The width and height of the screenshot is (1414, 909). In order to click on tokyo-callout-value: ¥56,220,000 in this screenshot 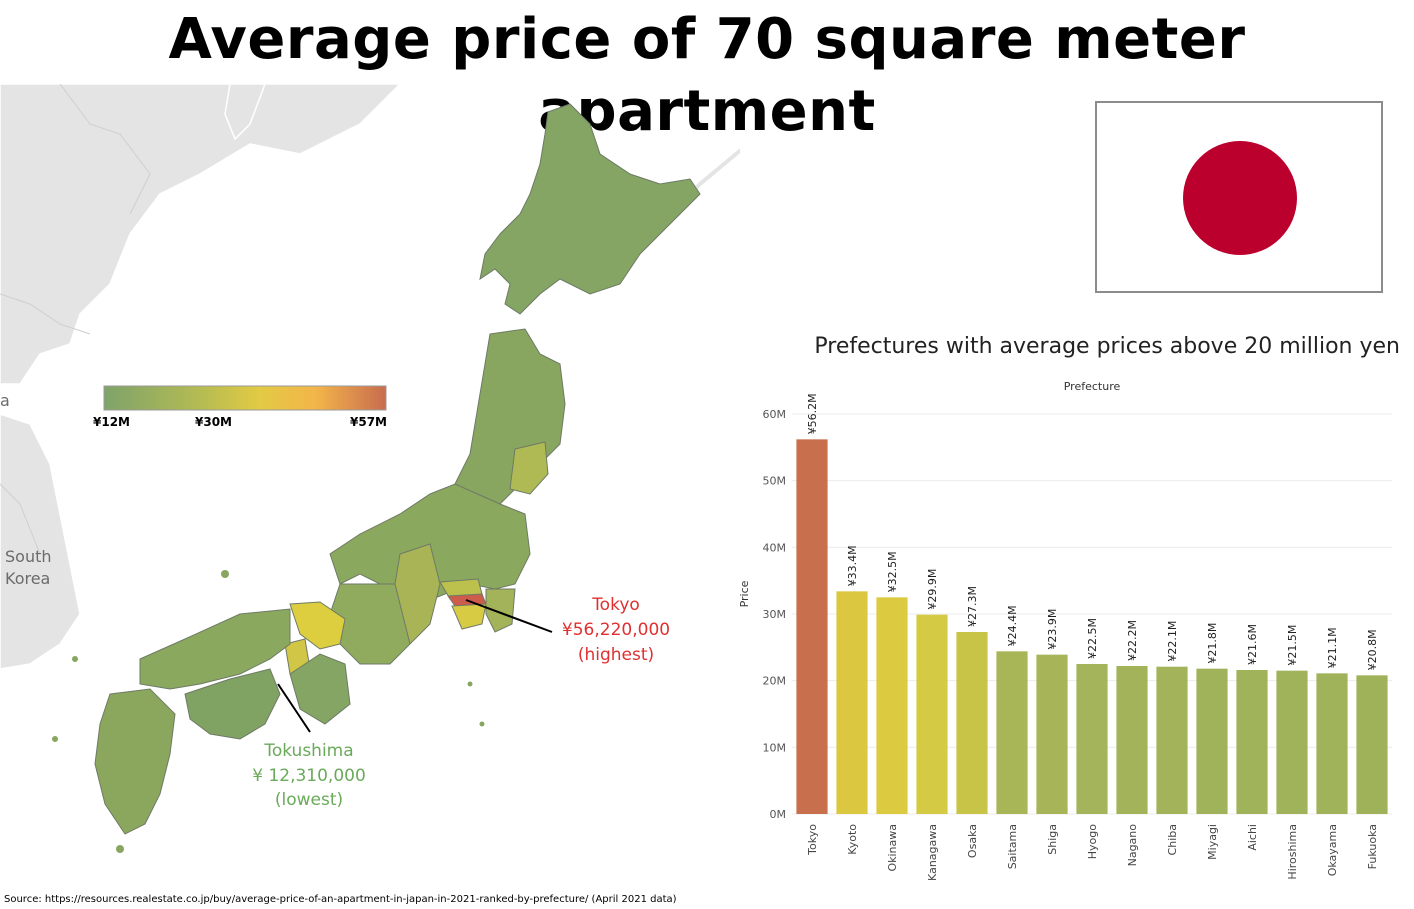, I will do `click(616, 630)`.